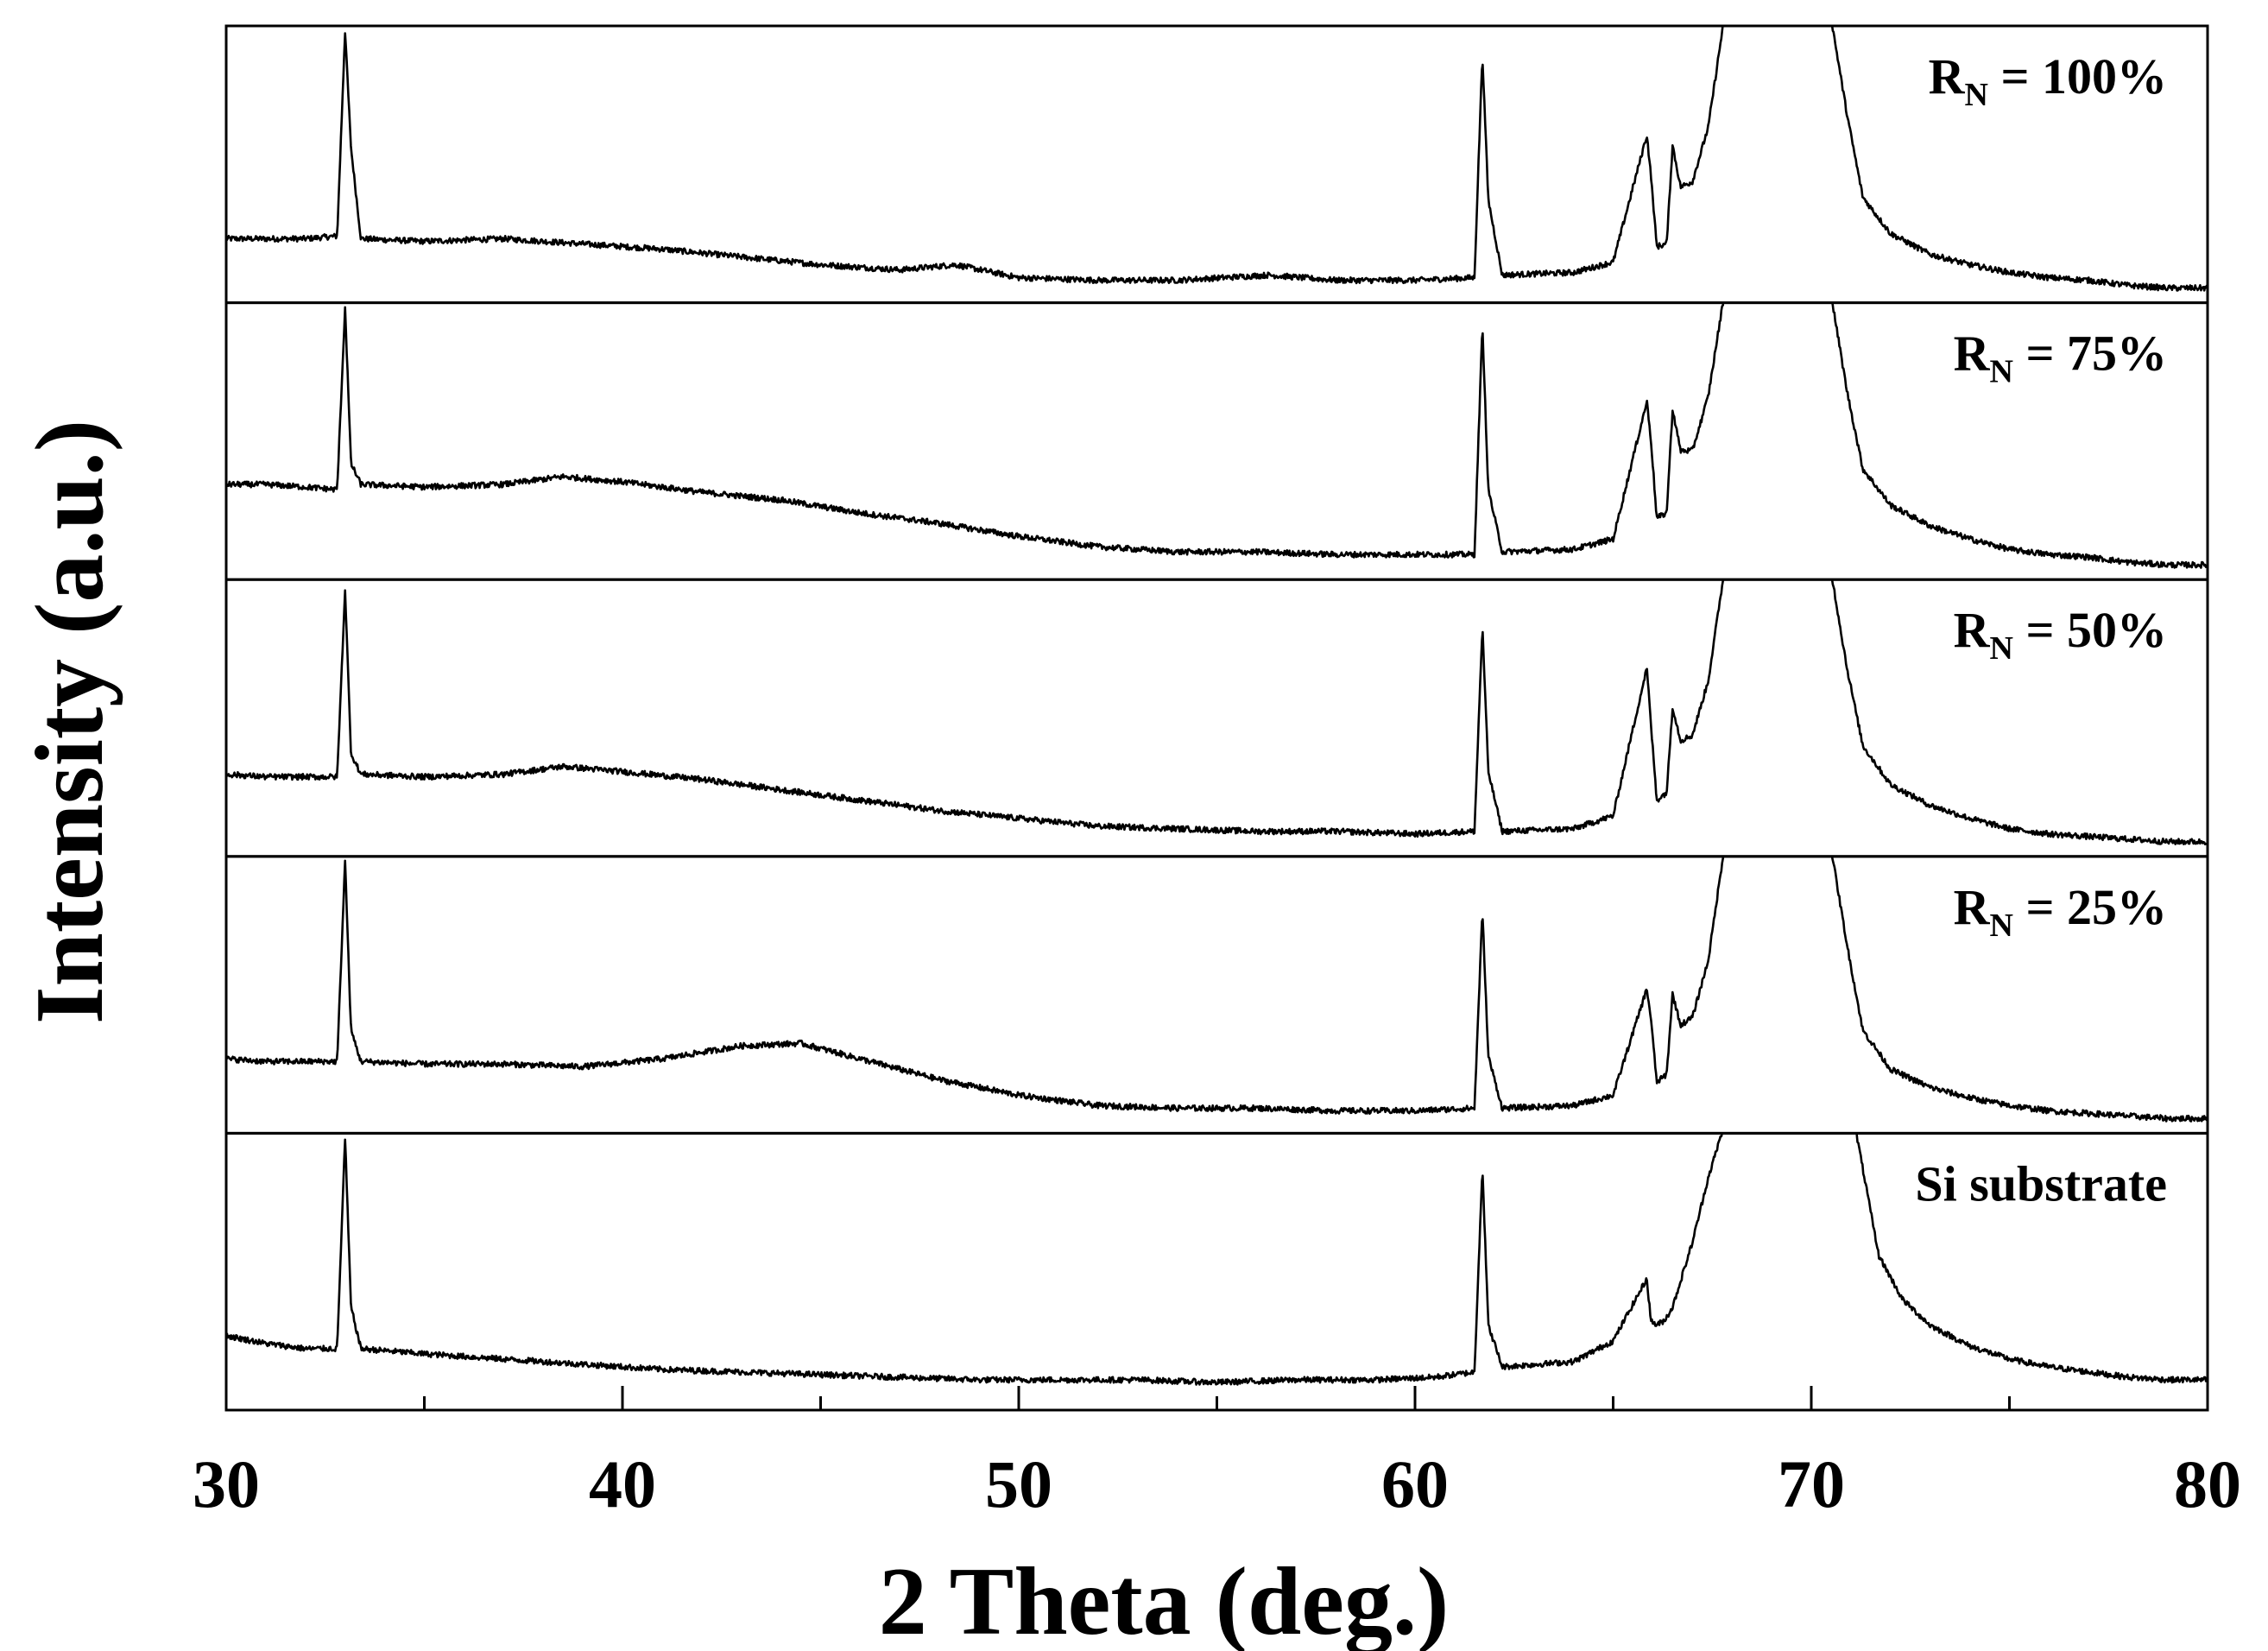  I want to click on x-tick-label: 60, so click(1415, 1483).